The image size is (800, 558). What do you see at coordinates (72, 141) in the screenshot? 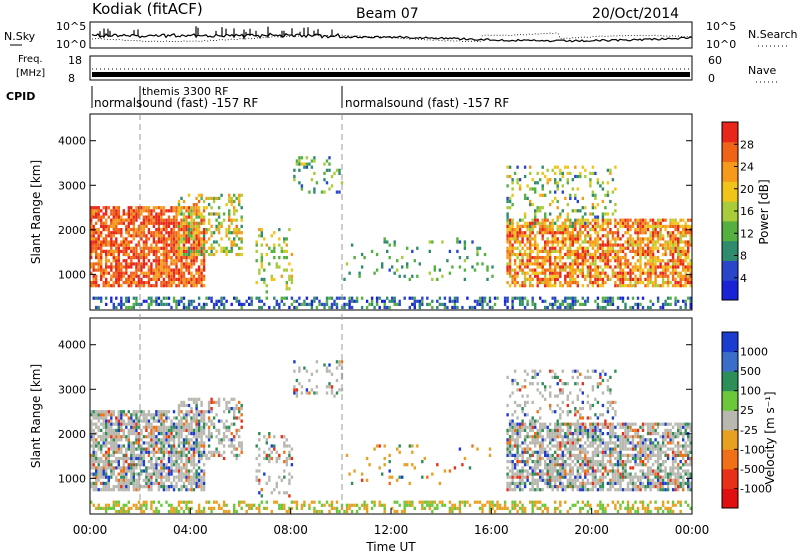
I see `y-tick-label: 4000` at bounding box center [72, 141].